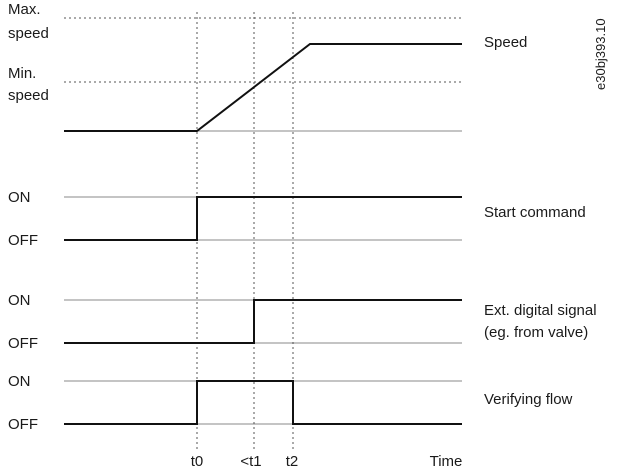 This screenshot has height=471, width=617. I want to click on ext-digital-signal-trace, so click(263, 321).